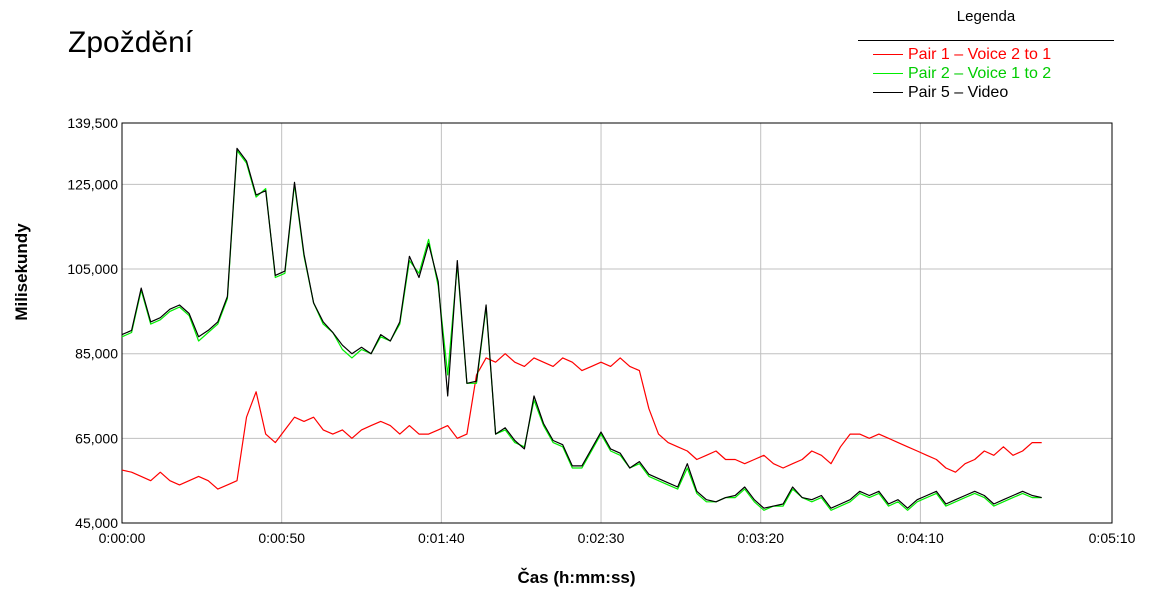  Describe the element at coordinates (96, 523) in the screenshot. I see `y-tick-label-5: 45,000` at that location.